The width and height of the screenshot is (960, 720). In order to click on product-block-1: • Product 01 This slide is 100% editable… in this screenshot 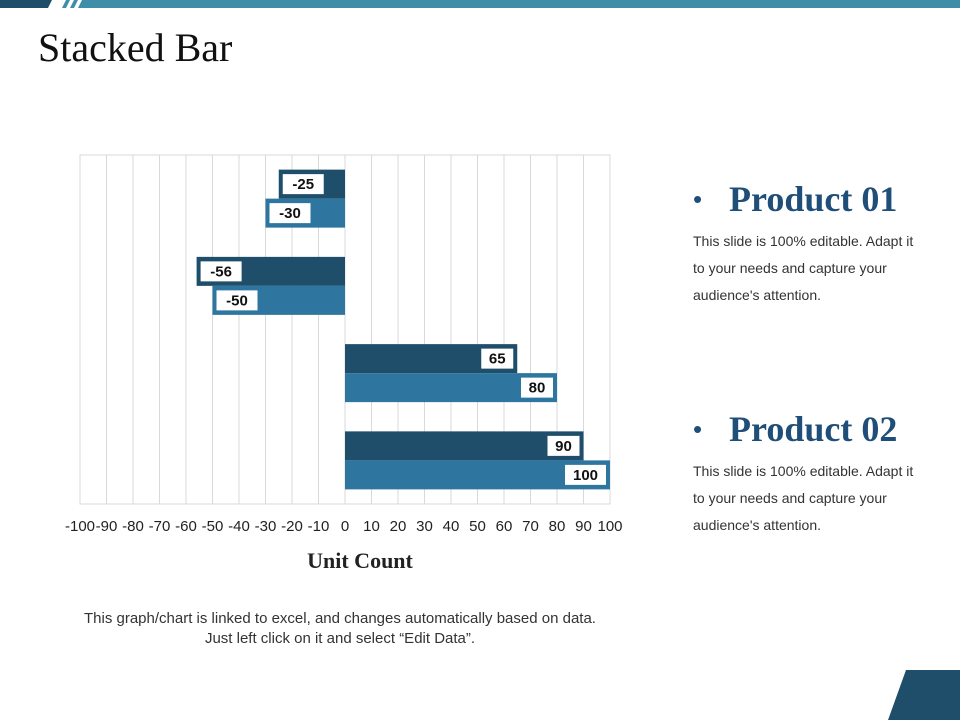, I will do `click(813, 243)`.